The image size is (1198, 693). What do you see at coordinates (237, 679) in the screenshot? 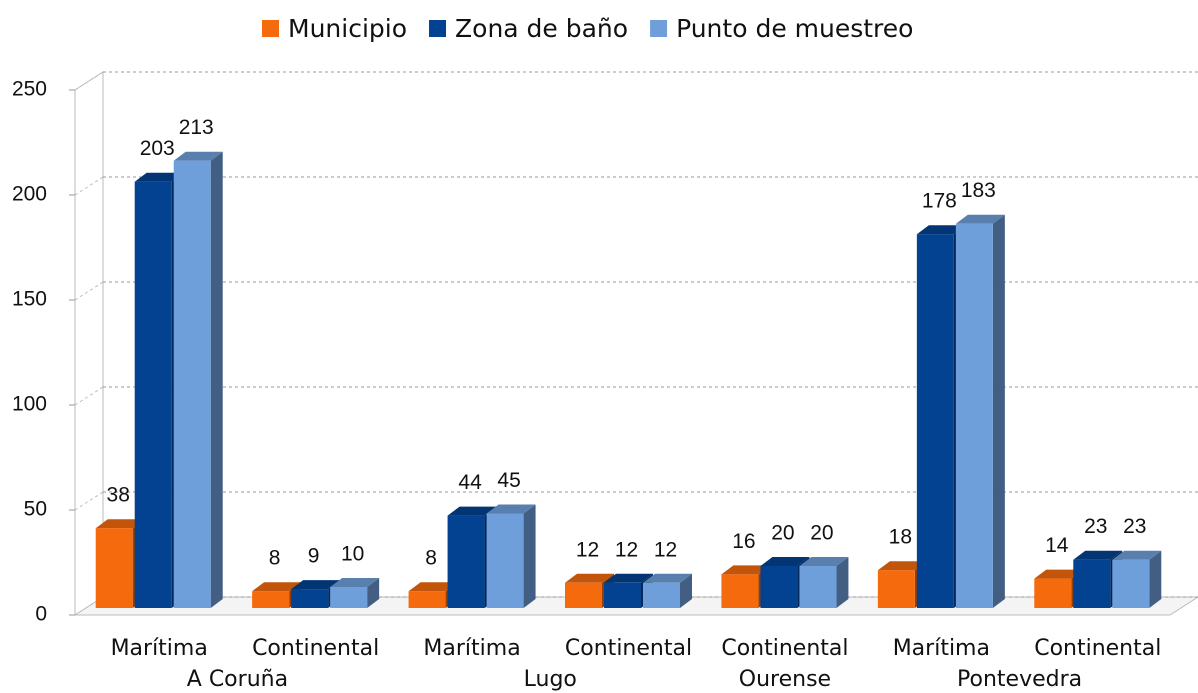
I see `group-label: A Coruña` at bounding box center [237, 679].